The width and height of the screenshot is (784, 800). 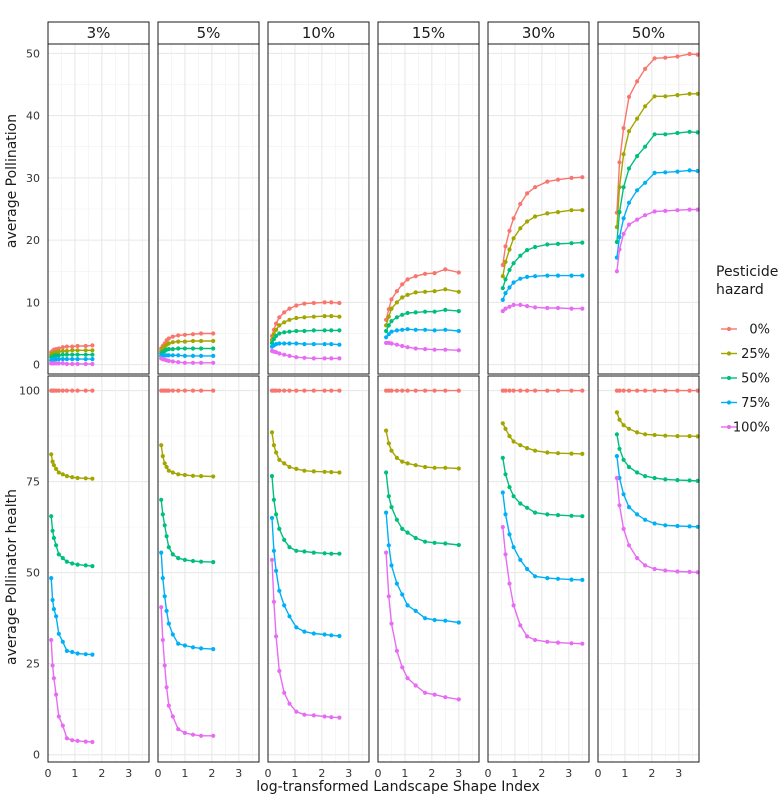 What do you see at coordinates (378, 773) in the screenshot?
I see `x-tick-label: 0` at bounding box center [378, 773].